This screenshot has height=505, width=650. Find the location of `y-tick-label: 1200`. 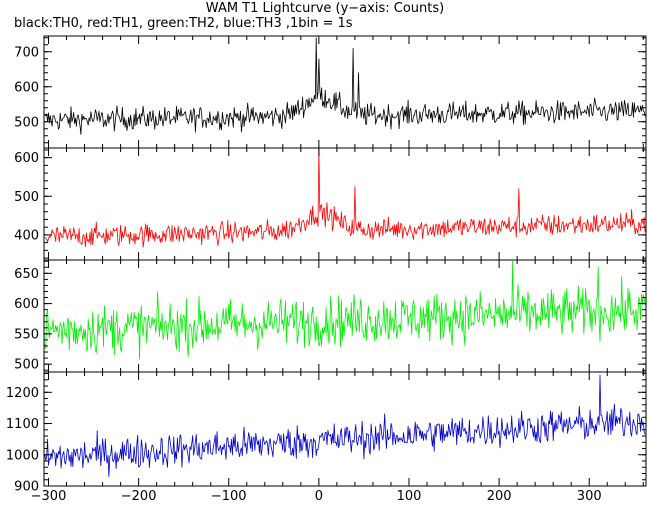

y-tick-label: 1200 is located at coordinates (22, 393).